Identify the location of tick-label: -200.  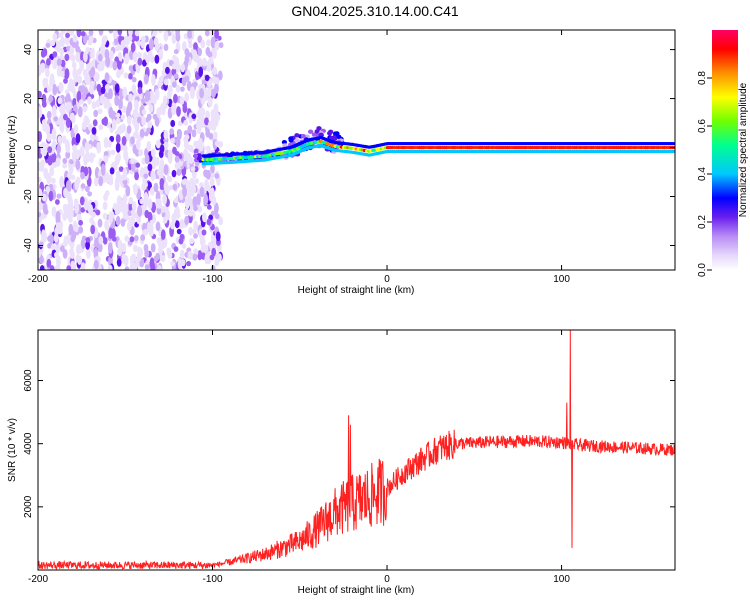
(38, 279).